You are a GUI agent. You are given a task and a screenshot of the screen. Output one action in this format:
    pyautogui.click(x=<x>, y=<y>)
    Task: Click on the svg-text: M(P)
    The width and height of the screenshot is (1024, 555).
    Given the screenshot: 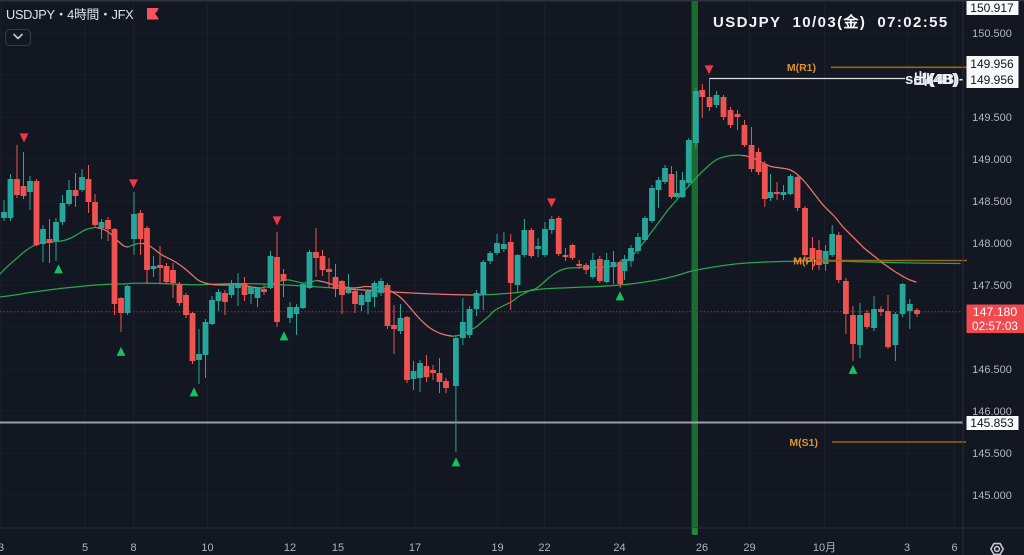 What is the action you would take?
    pyautogui.click(x=804, y=262)
    